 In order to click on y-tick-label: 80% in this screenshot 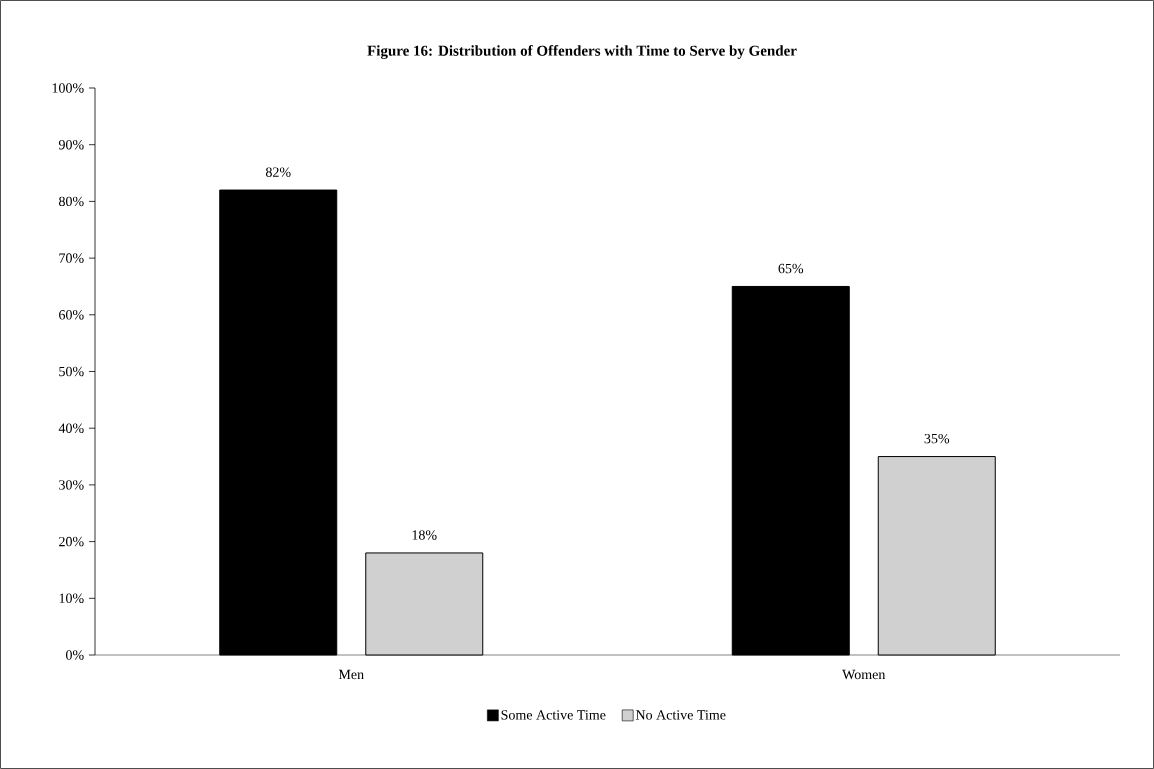, I will do `click(71, 201)`.